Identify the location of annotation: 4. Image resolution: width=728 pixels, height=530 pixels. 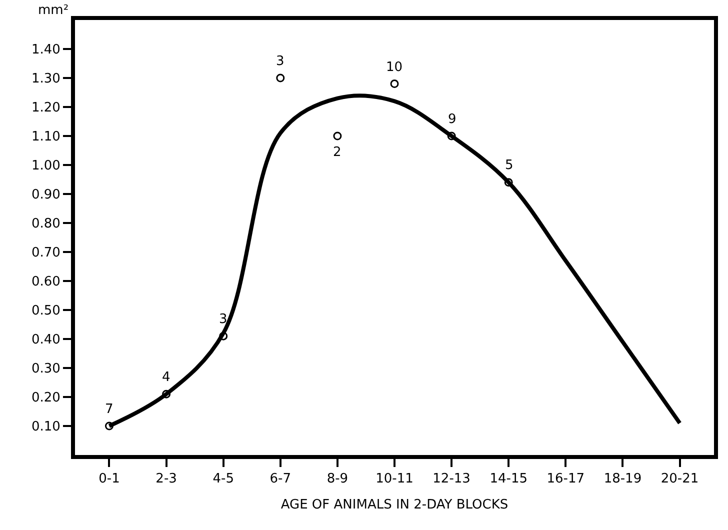
(166, 377).